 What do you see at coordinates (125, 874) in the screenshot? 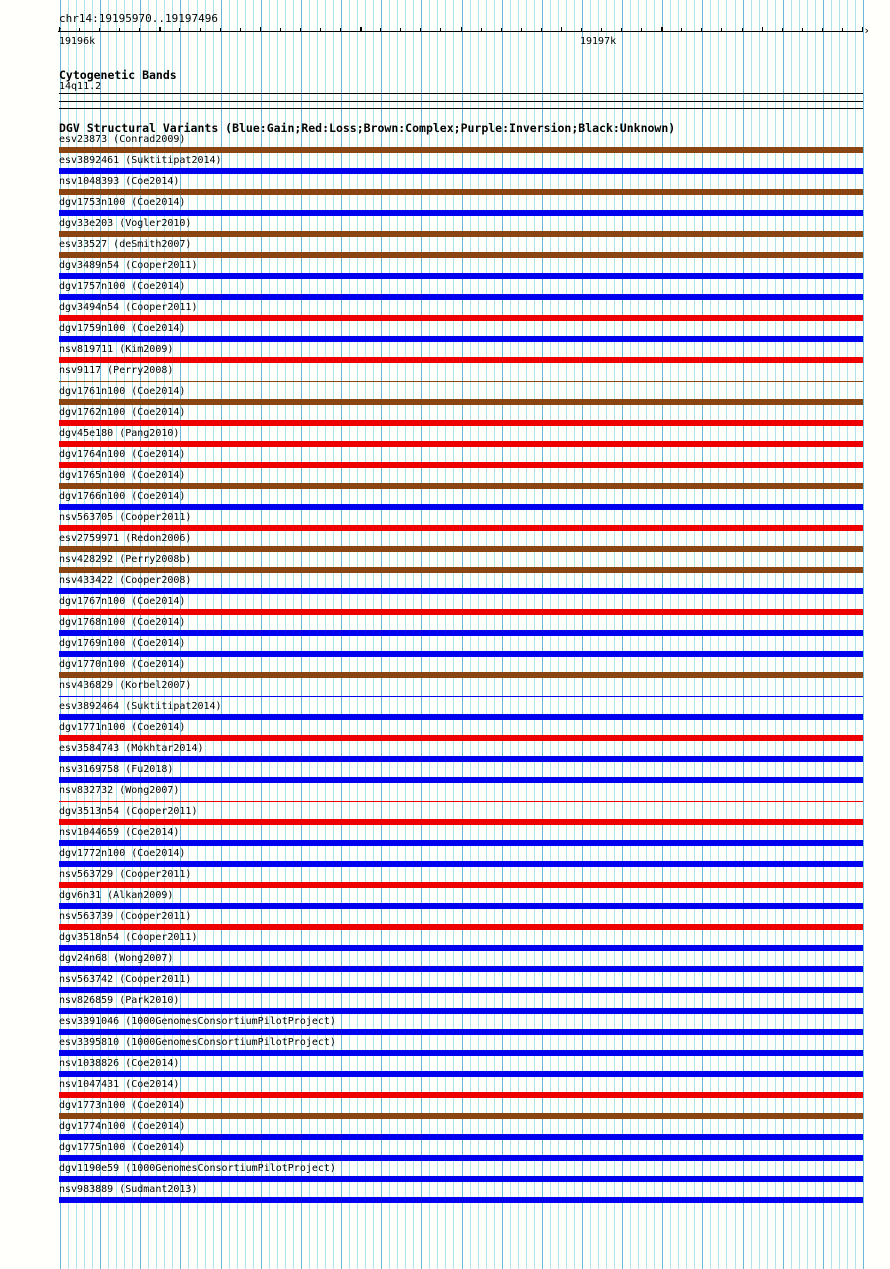
I see `dgv-track-label: nsv563729 (Cooper2011)` at bounding box center [125, 874].